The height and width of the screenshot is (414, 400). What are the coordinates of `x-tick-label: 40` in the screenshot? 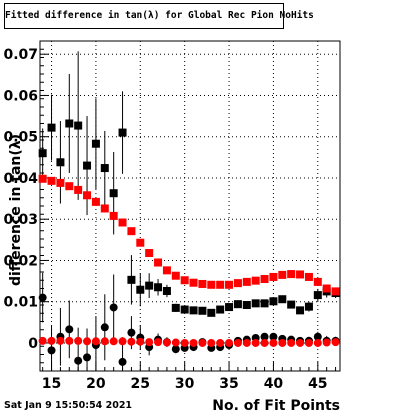 It's located at (274, 384).